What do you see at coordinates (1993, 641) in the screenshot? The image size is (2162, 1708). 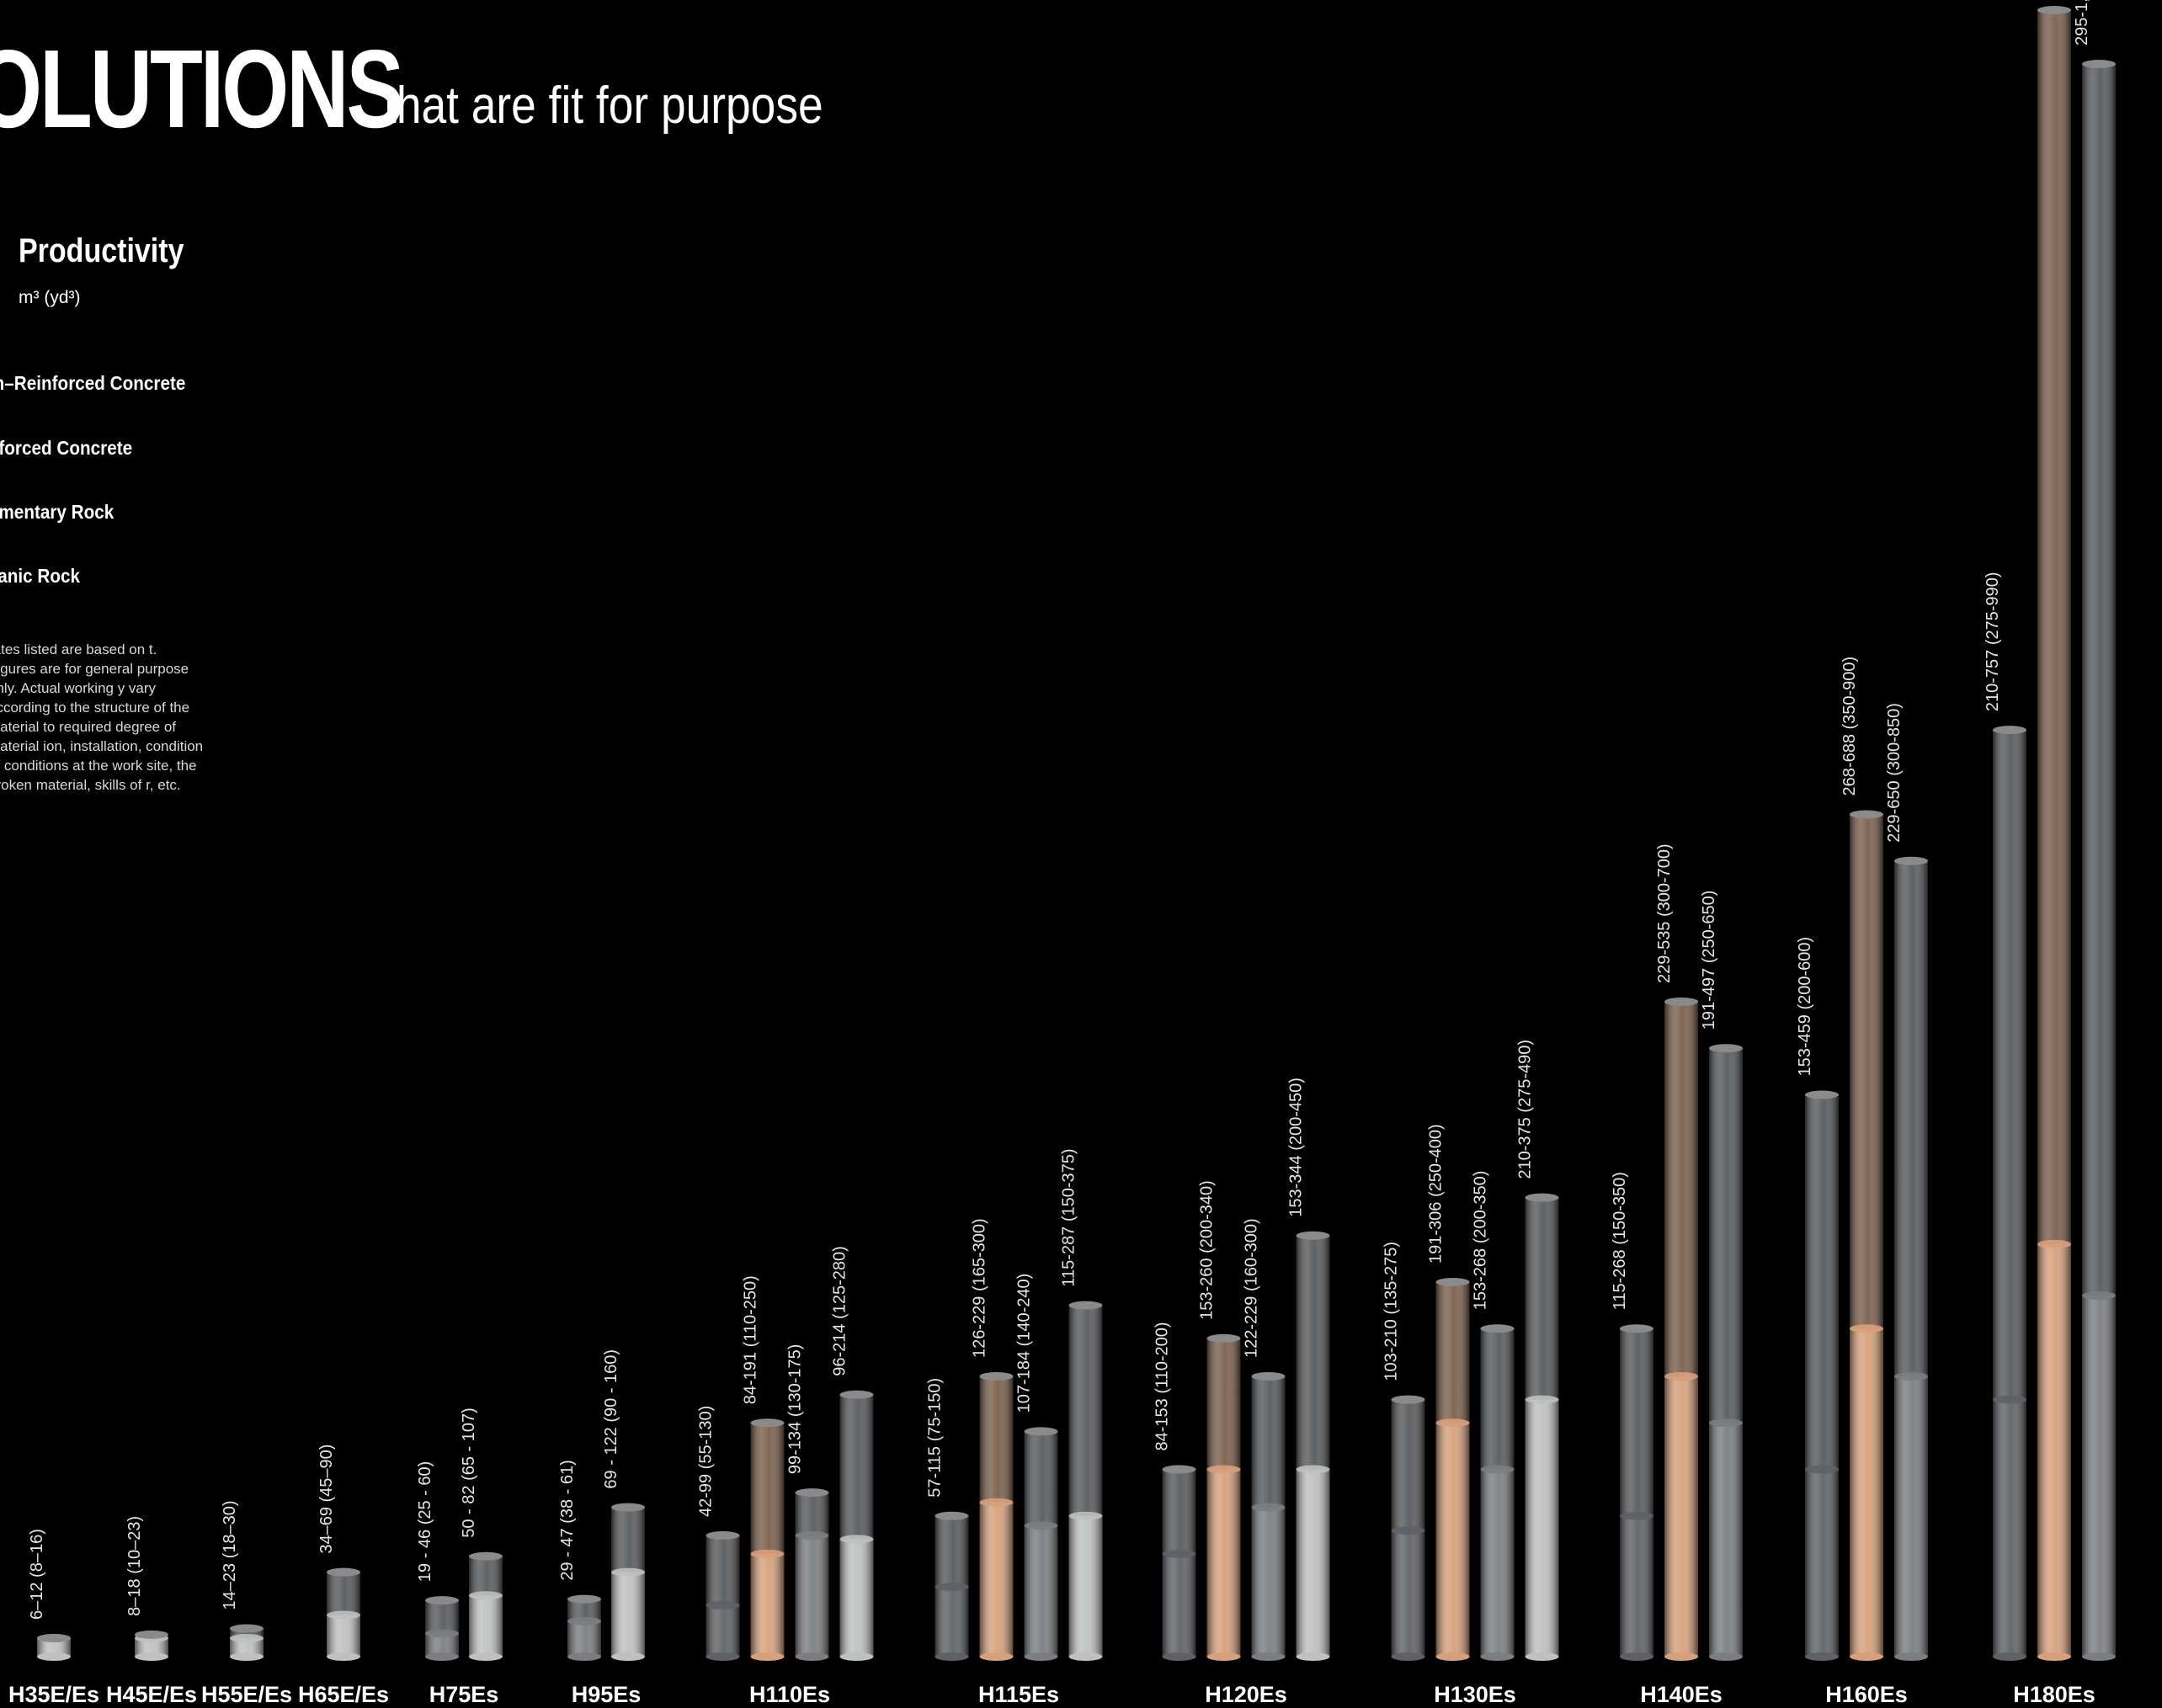 I see `value-label: 210-757 (275-990)` at bounding box center [1993, 641].